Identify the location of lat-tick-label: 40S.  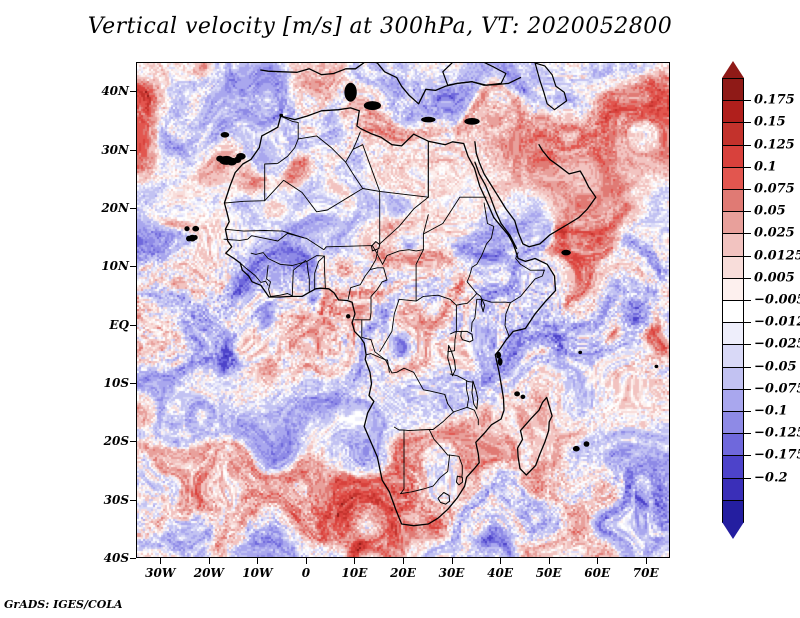
(116, 558).